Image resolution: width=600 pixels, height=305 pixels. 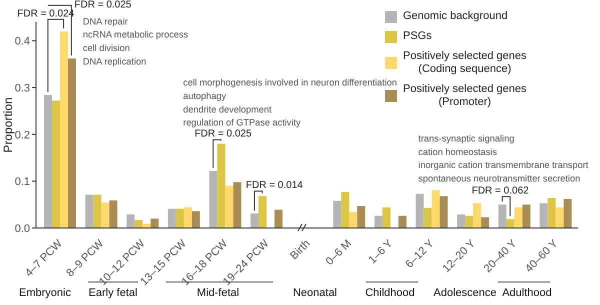 What do you see at coordinates (417, 36) in the screenshot?
I see `legend-label: PSGs` at bounding box center [417, 36].